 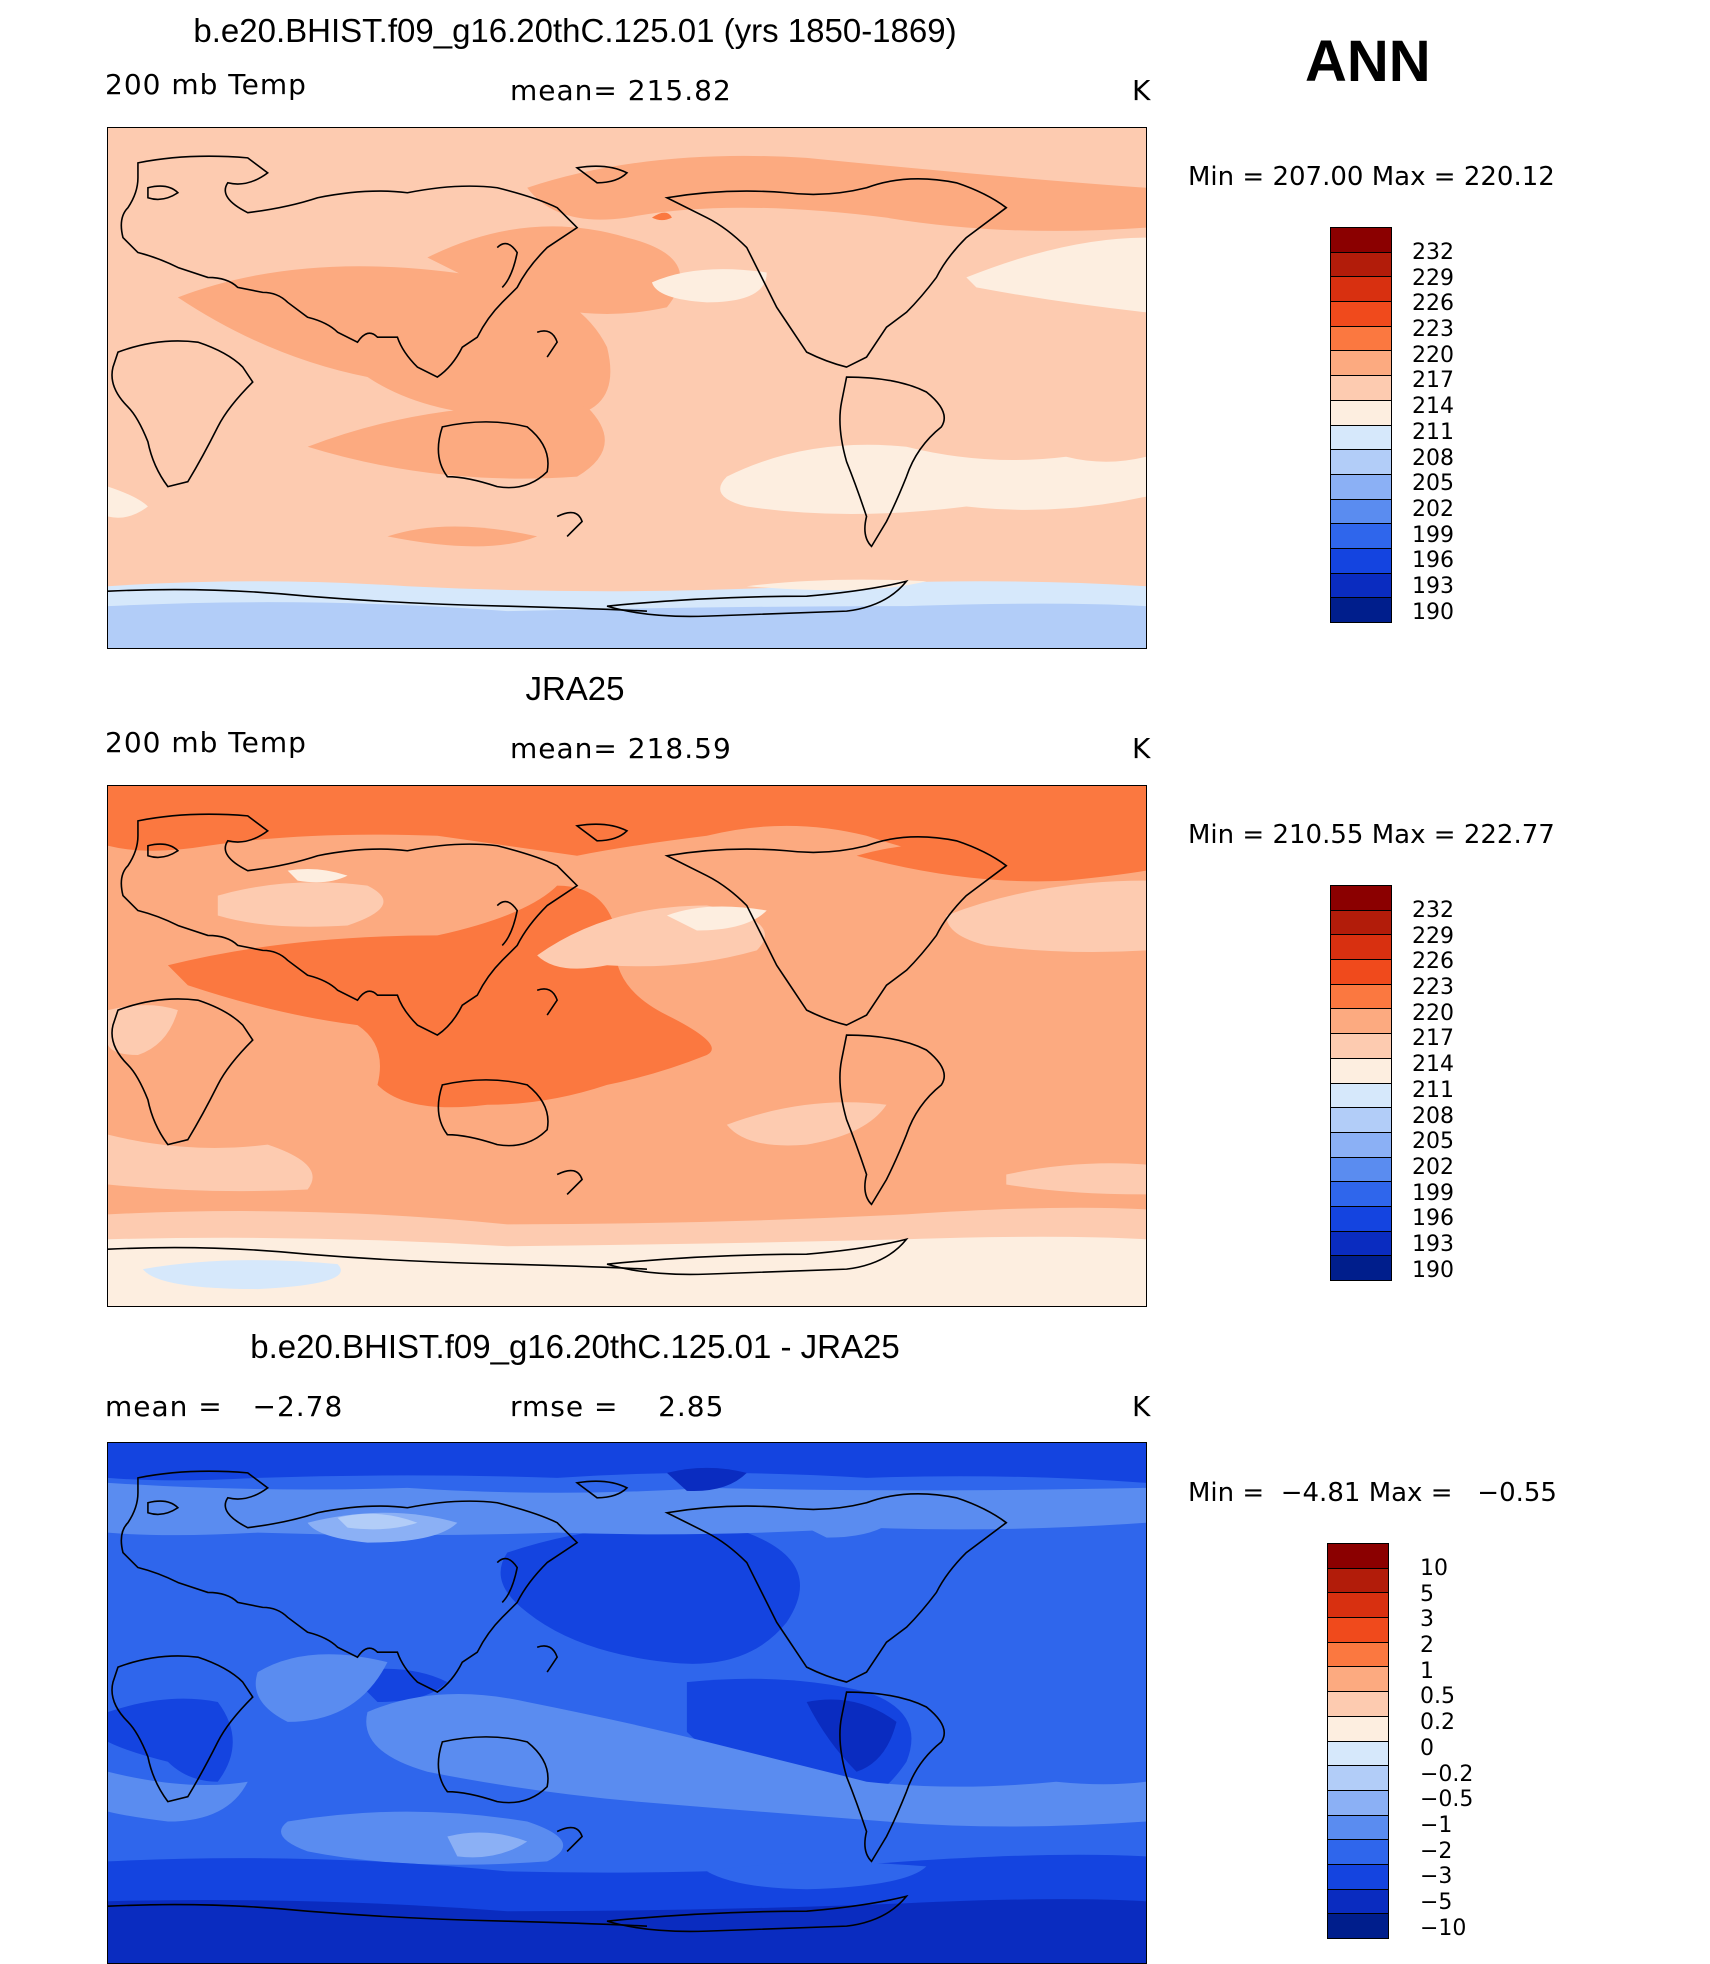 I want to click on panel2-min-value: 210.55, so click(x=1318, y=835).